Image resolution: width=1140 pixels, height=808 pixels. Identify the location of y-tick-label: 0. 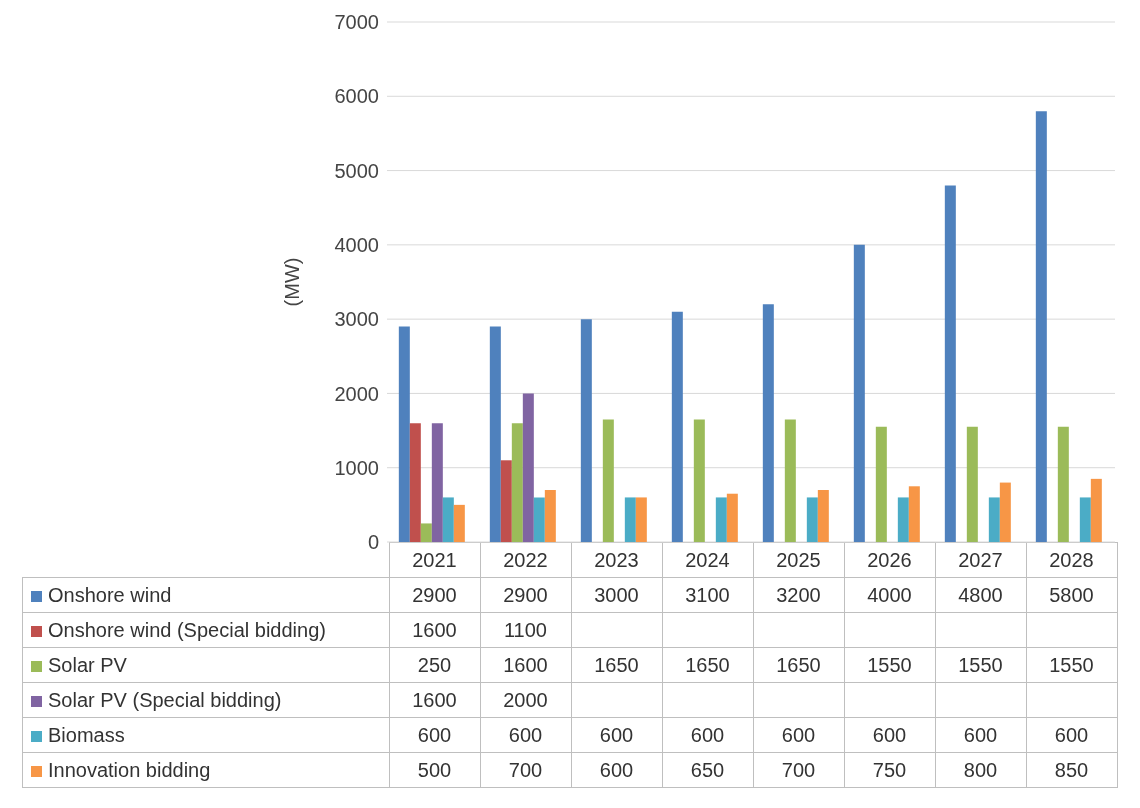
(373, 542).